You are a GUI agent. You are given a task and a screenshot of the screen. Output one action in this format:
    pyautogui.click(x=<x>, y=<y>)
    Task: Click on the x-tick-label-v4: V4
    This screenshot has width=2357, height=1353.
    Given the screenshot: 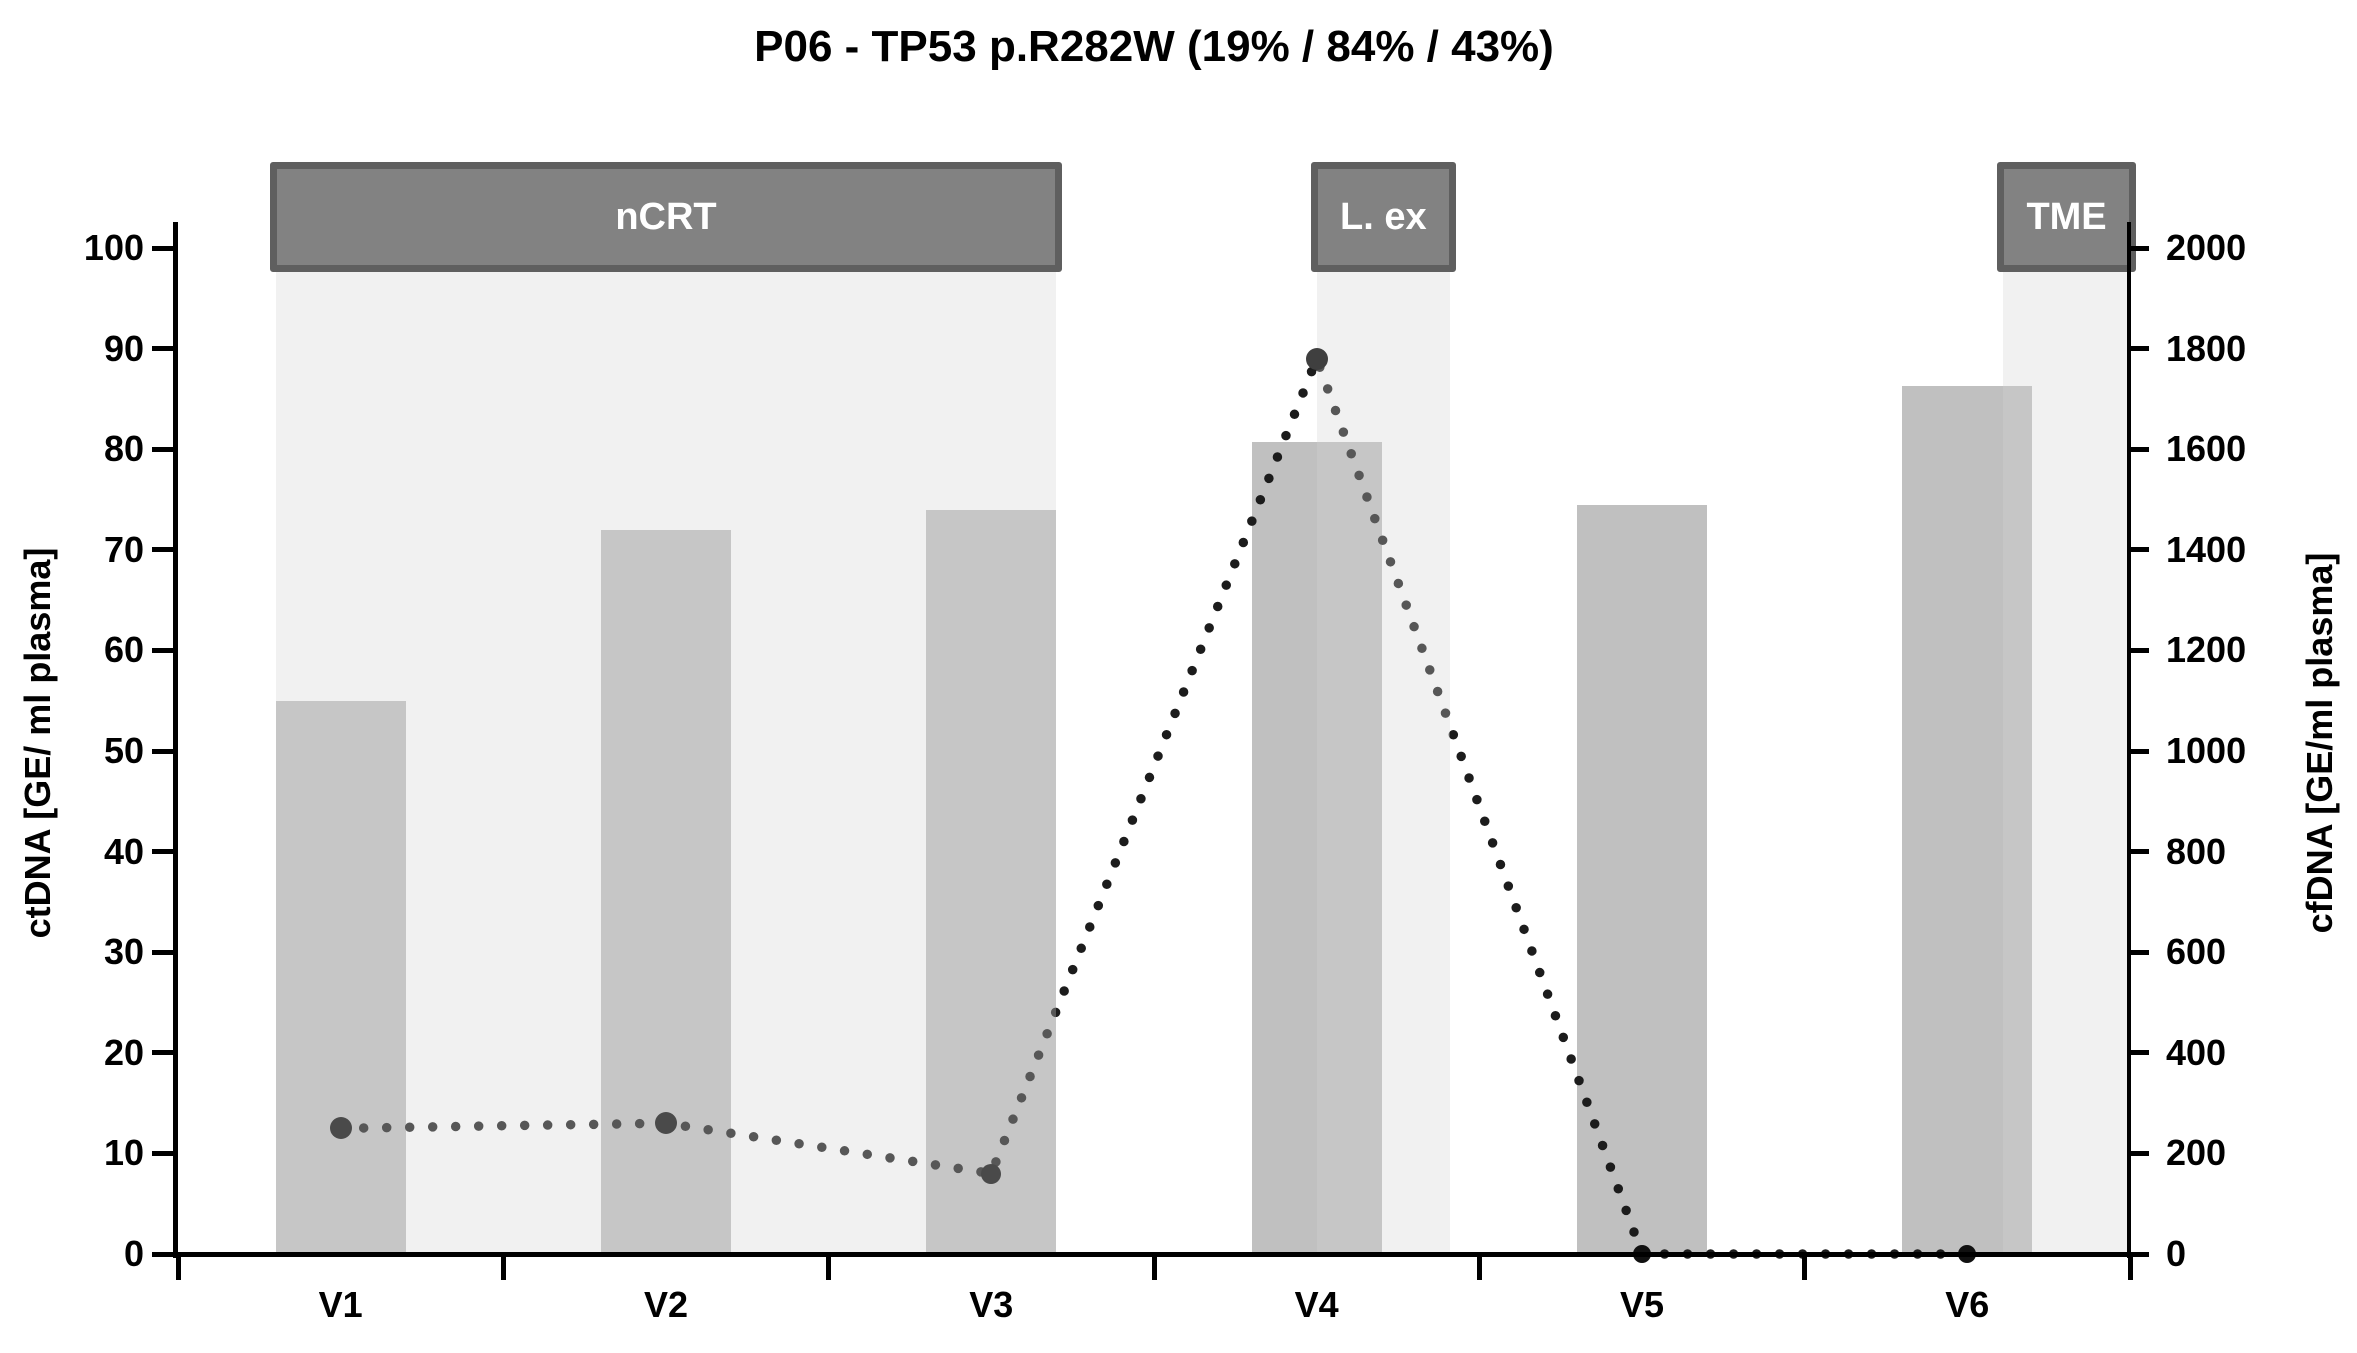 What is the action you would take?
    pyautogui.click(x=1316, y=1304)
    